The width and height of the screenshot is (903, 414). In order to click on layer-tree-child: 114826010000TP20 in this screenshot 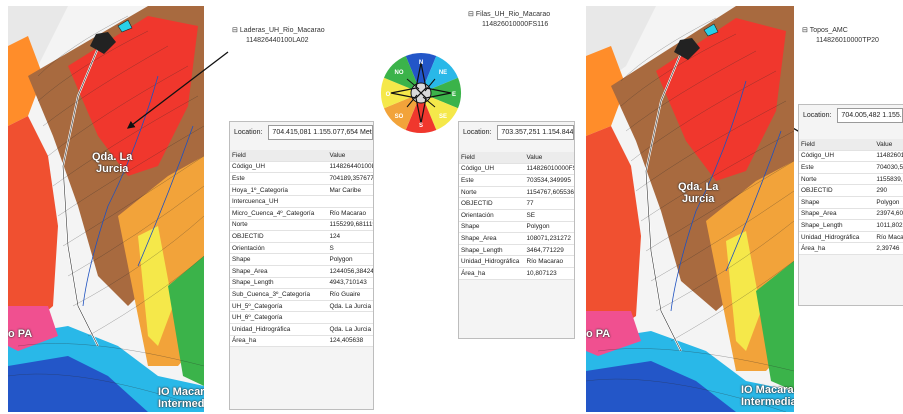, I will do `click(847, 40)`.